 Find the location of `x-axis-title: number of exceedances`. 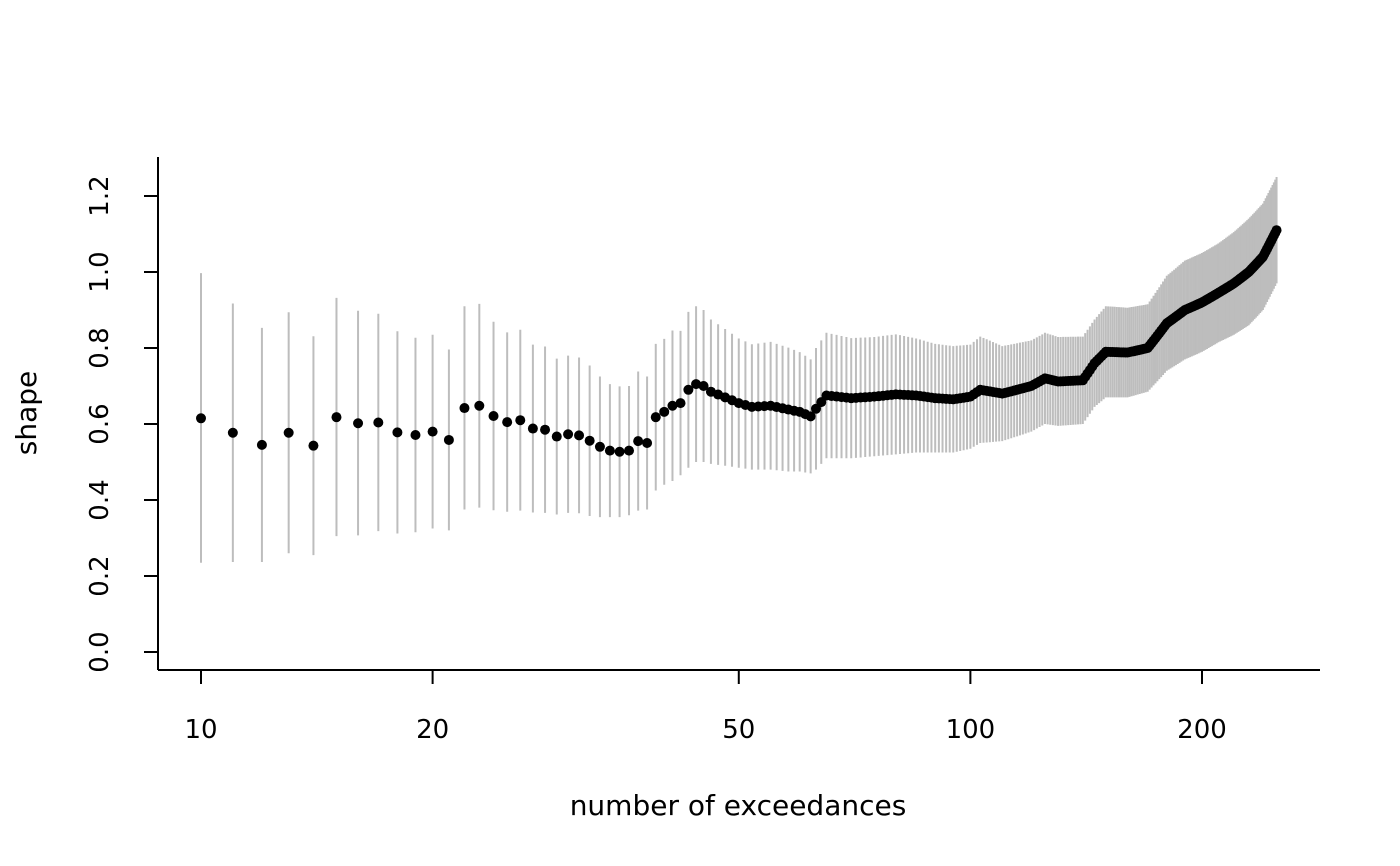

x-axis-title: number of exceedances is located at coordinates (738, 805).